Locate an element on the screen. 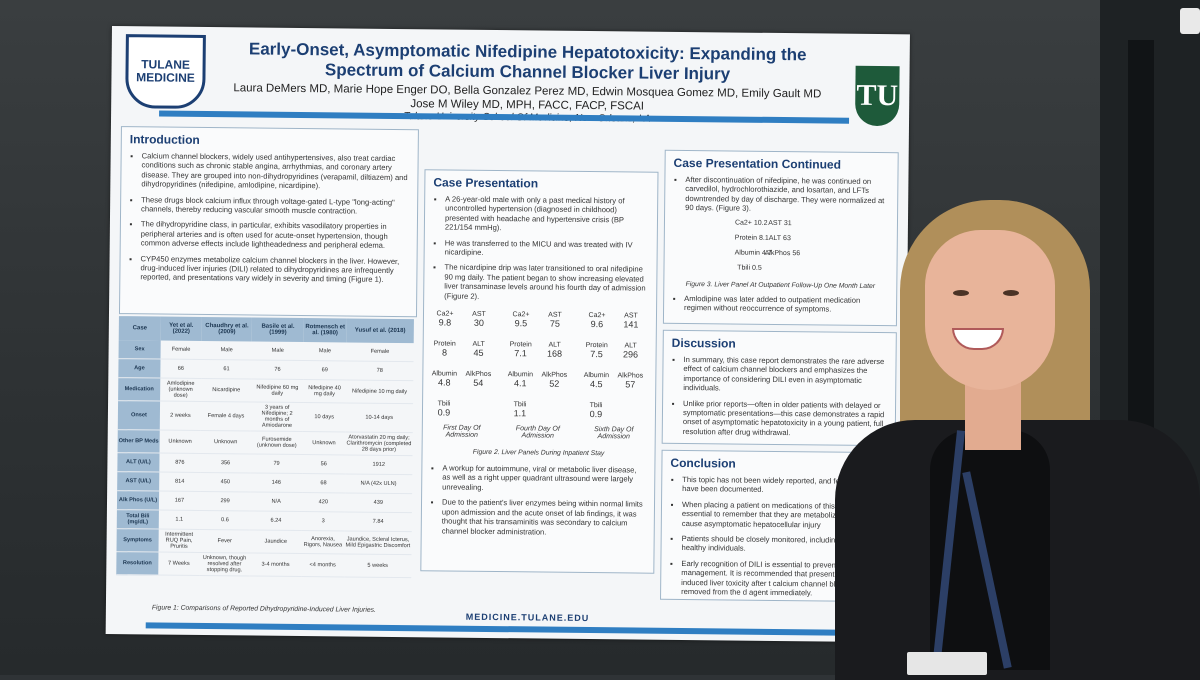 Image resolution: width=1200 pixels, height=680 pixels. lab-value: AlkPhos 57 is located at coordinates (630, 380).